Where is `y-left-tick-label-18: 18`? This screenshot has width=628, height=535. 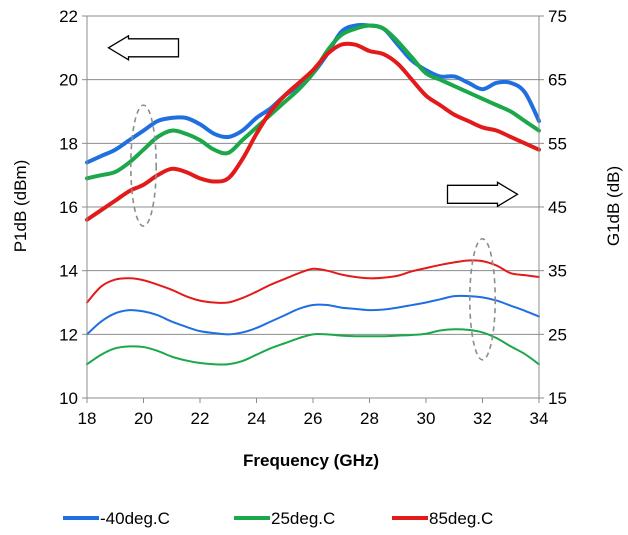 y-left-tick-label-18: 18 is located at coordinates (68, 143).